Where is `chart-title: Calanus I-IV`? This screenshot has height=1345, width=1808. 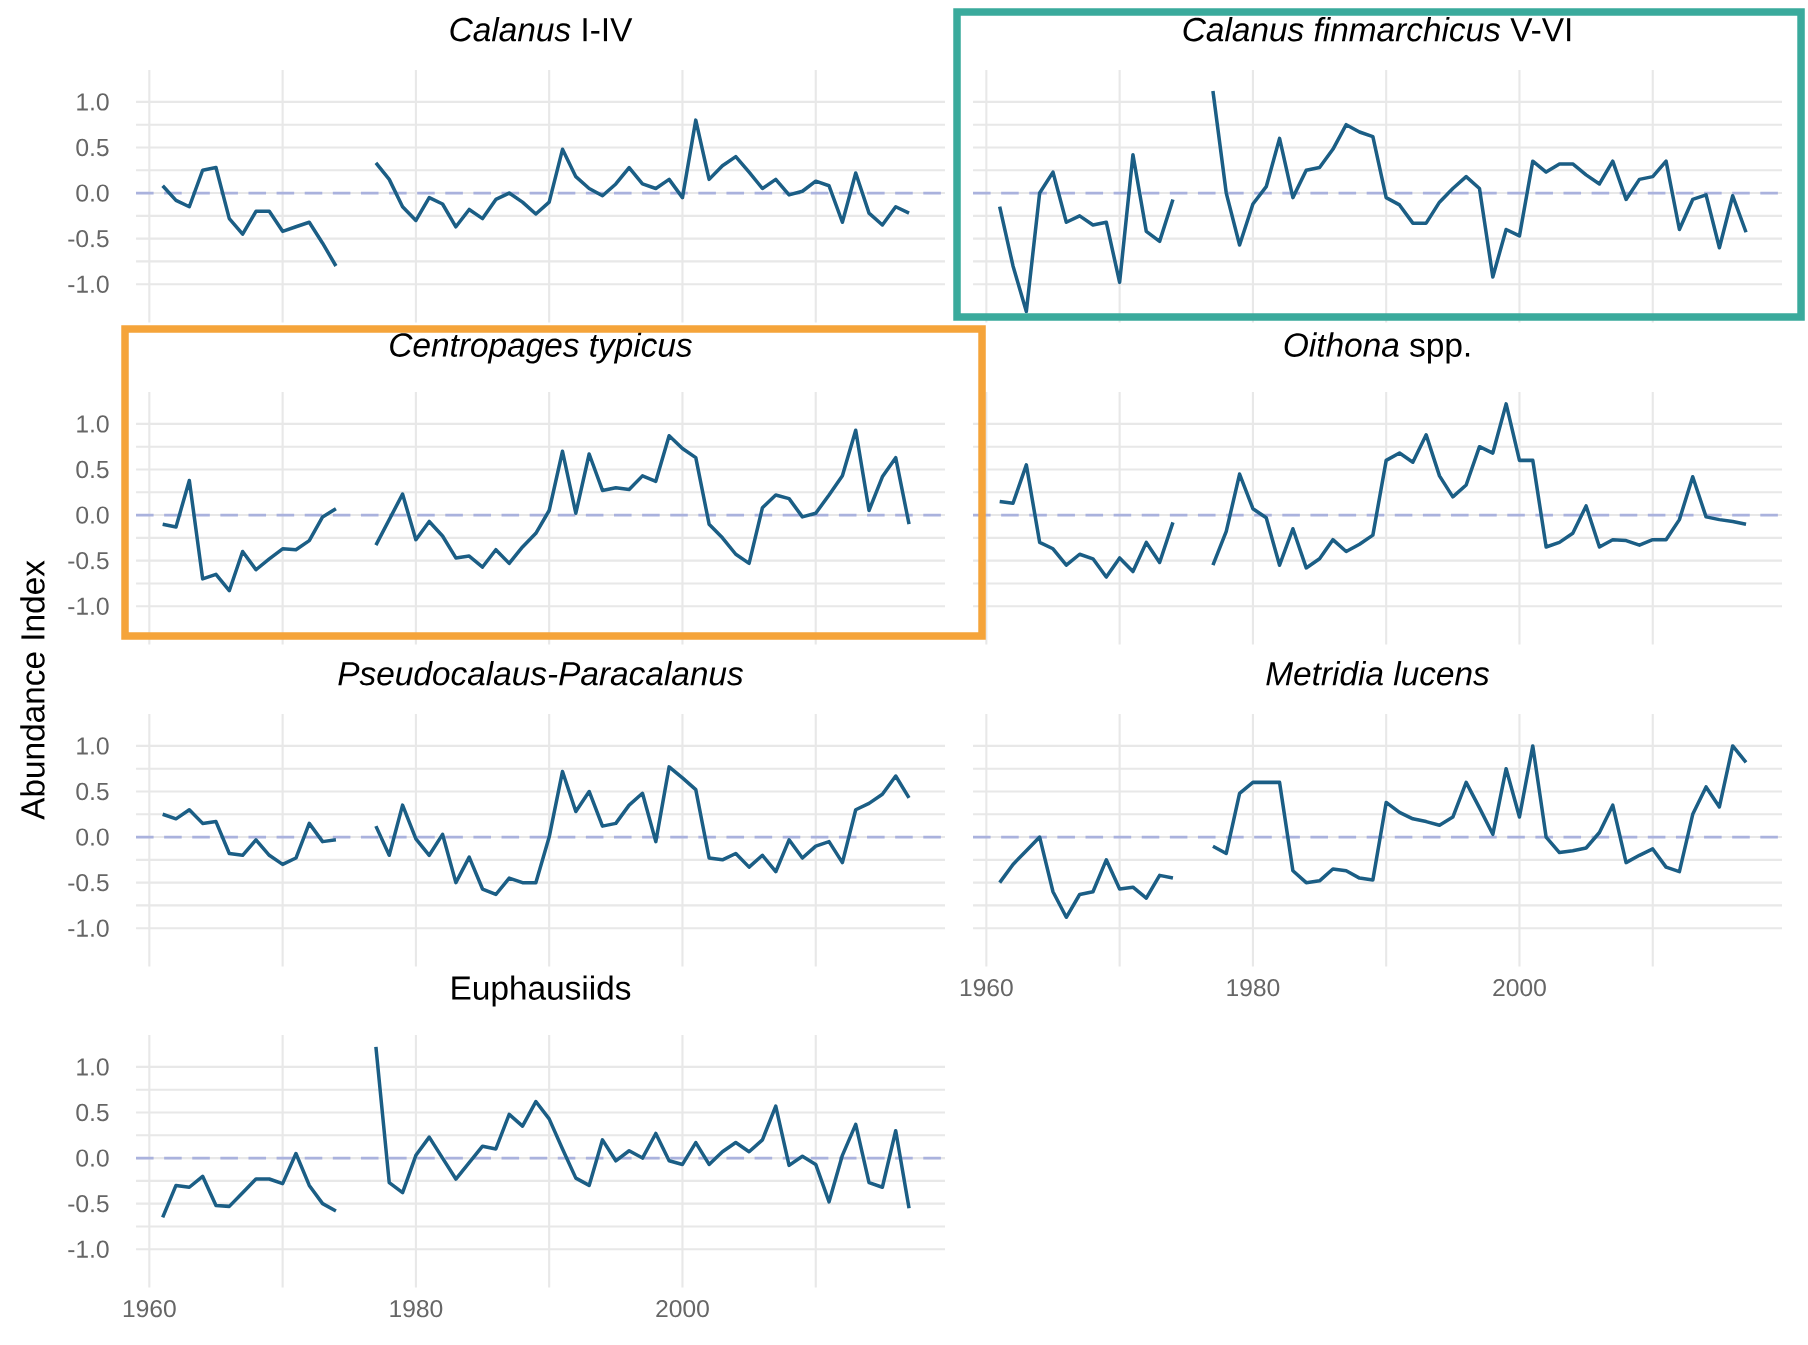 chart-title: Calanus I-IV is located at coordinates (541, 29).